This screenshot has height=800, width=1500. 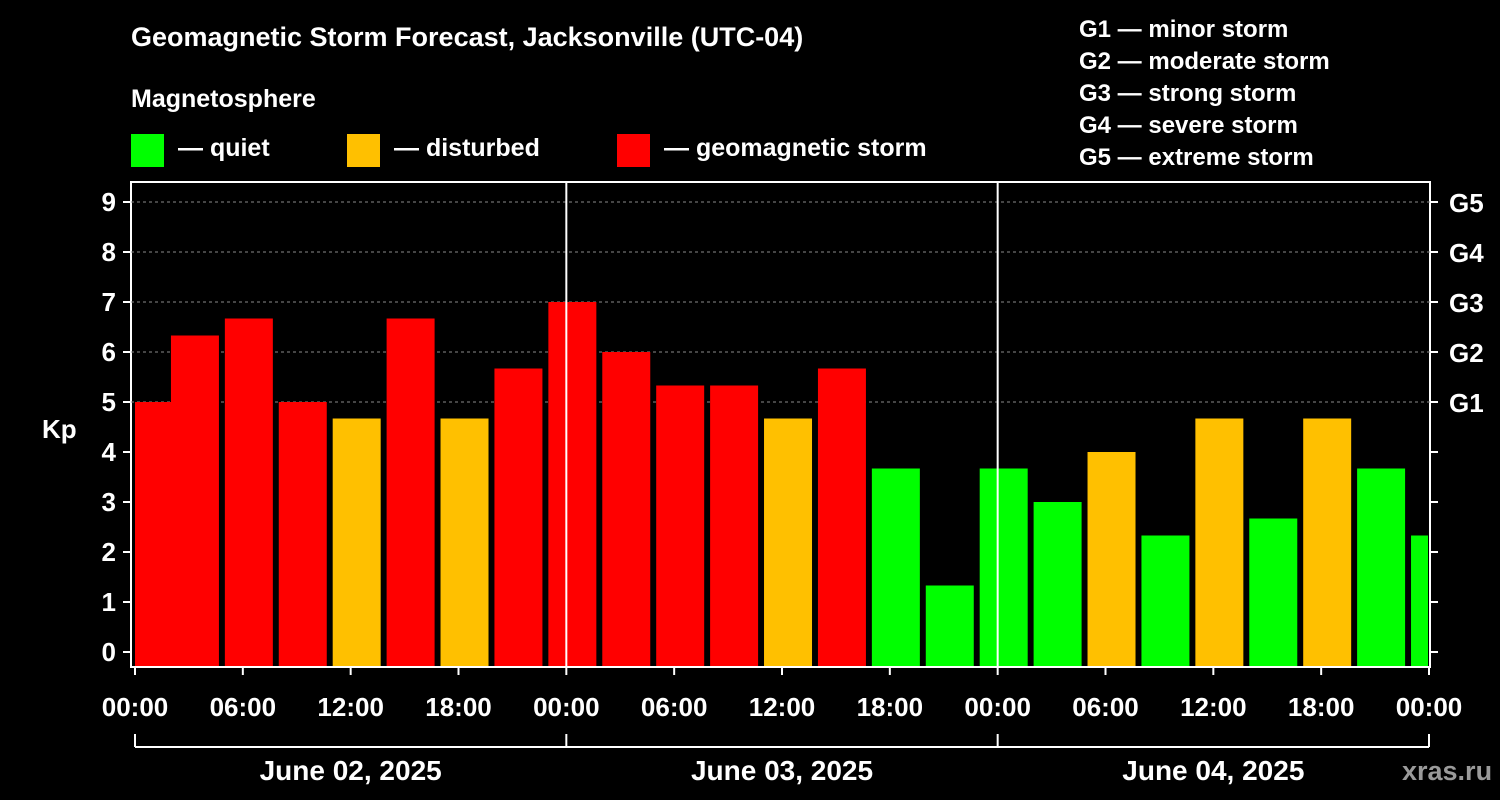 What do you see at coordinates (109, 602) in the screenshot?
I see `y-tick-label-1: 1` at bounding box center [109, 602].